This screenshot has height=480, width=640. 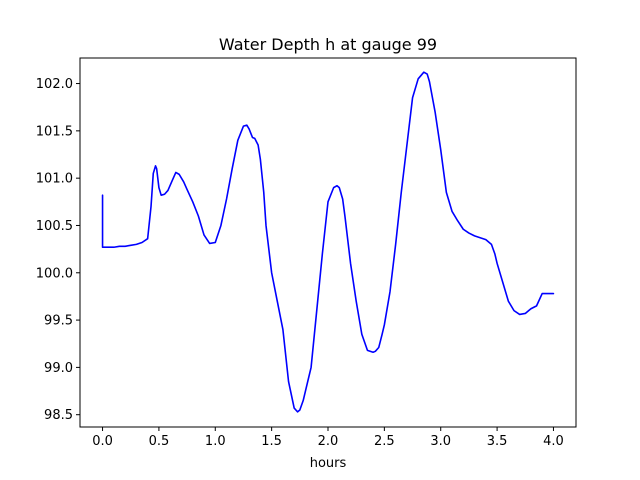 I want to click on x-tick-label: 3.0, so click(x=440, y=441).